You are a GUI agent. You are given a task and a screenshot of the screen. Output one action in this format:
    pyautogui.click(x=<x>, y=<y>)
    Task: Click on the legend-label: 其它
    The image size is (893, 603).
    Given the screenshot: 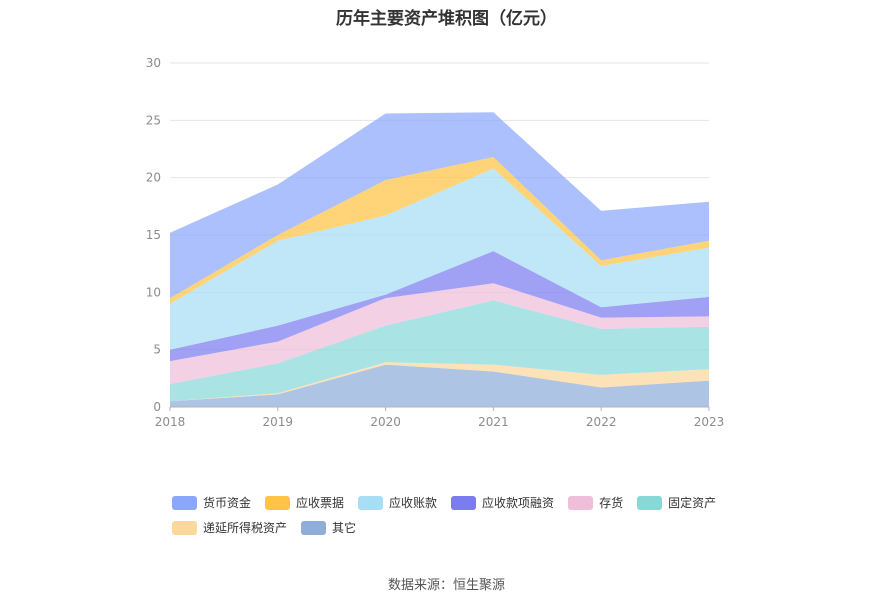 What is the action you would take?
    pyautogui.click(x=344, y=528)
    